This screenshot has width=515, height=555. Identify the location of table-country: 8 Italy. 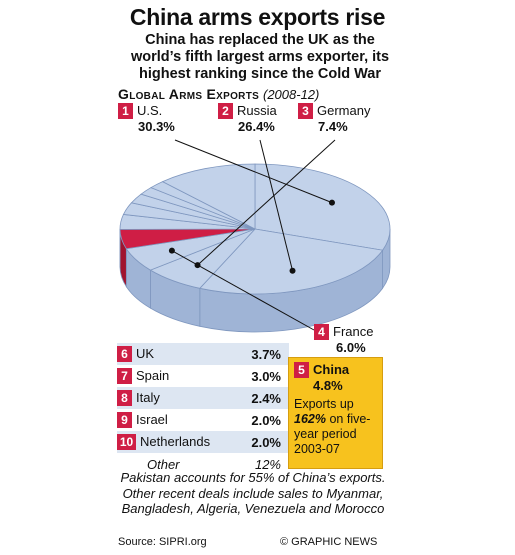
(178, 398).